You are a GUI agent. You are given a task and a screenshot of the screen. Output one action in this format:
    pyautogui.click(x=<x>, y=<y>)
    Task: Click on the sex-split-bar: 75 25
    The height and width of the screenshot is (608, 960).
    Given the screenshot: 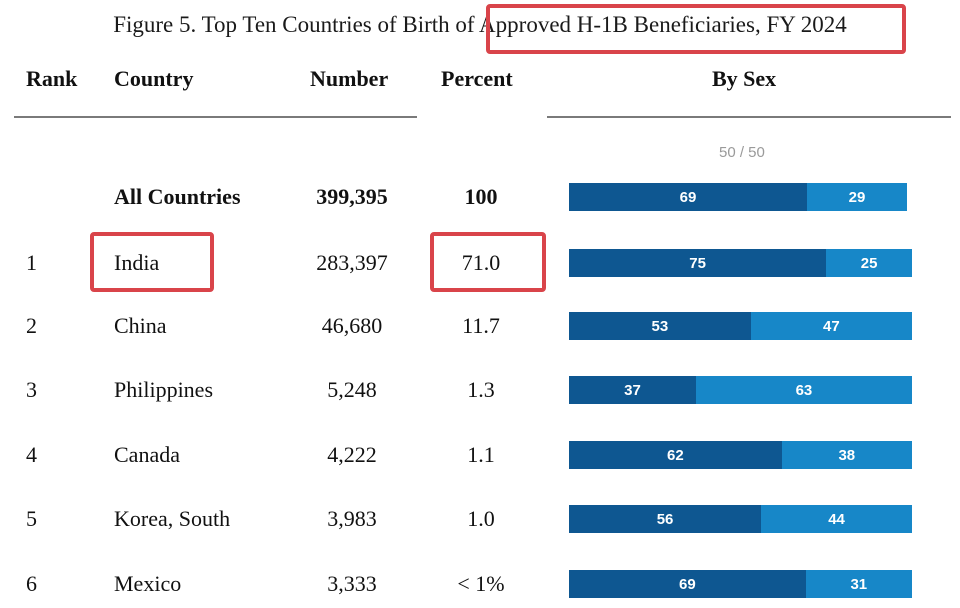 What is the action you would take?
    pyautogui.click(x=740, y=263)
    